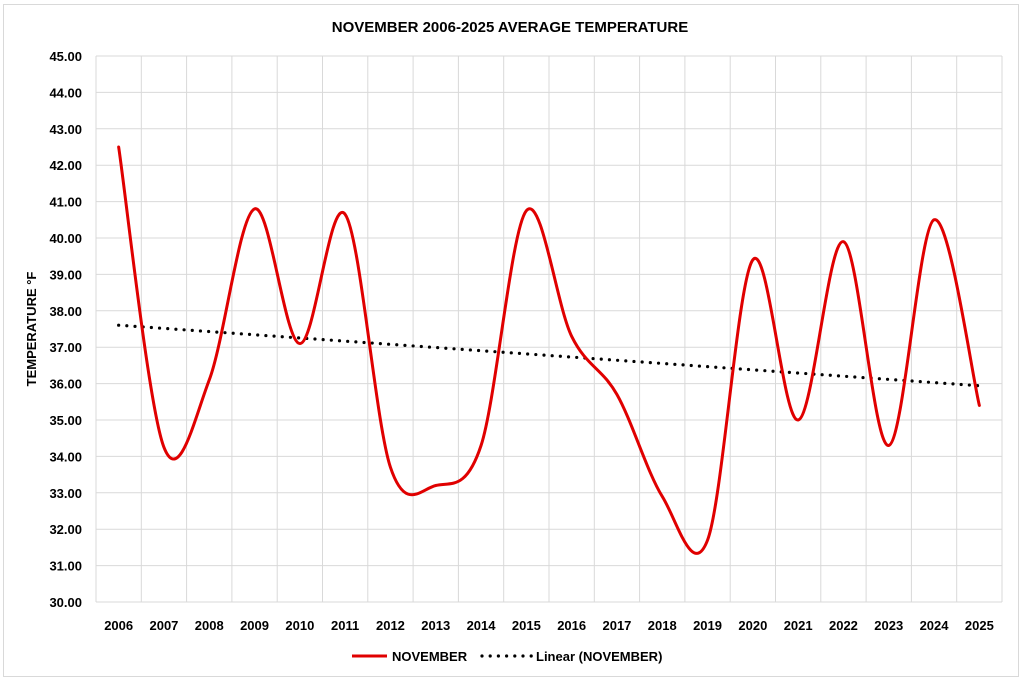  I want to click on x-tick-label: 2023, so click(888, 625).